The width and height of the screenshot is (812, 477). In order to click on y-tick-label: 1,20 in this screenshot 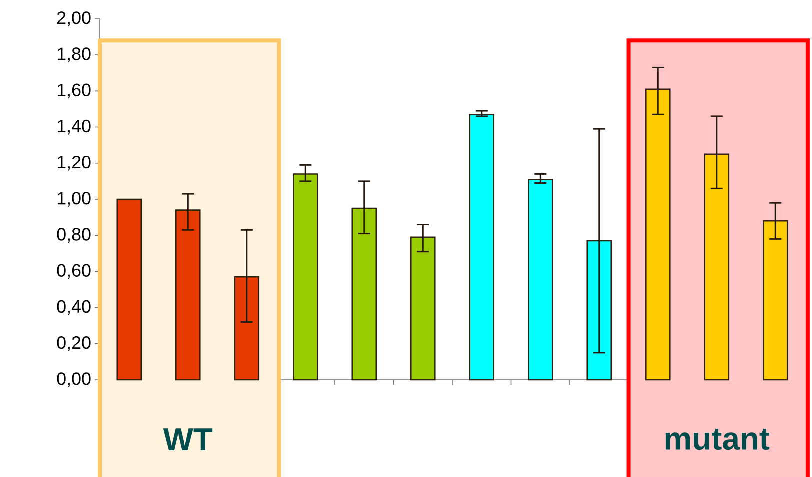, I will do `click(74, 163)`.